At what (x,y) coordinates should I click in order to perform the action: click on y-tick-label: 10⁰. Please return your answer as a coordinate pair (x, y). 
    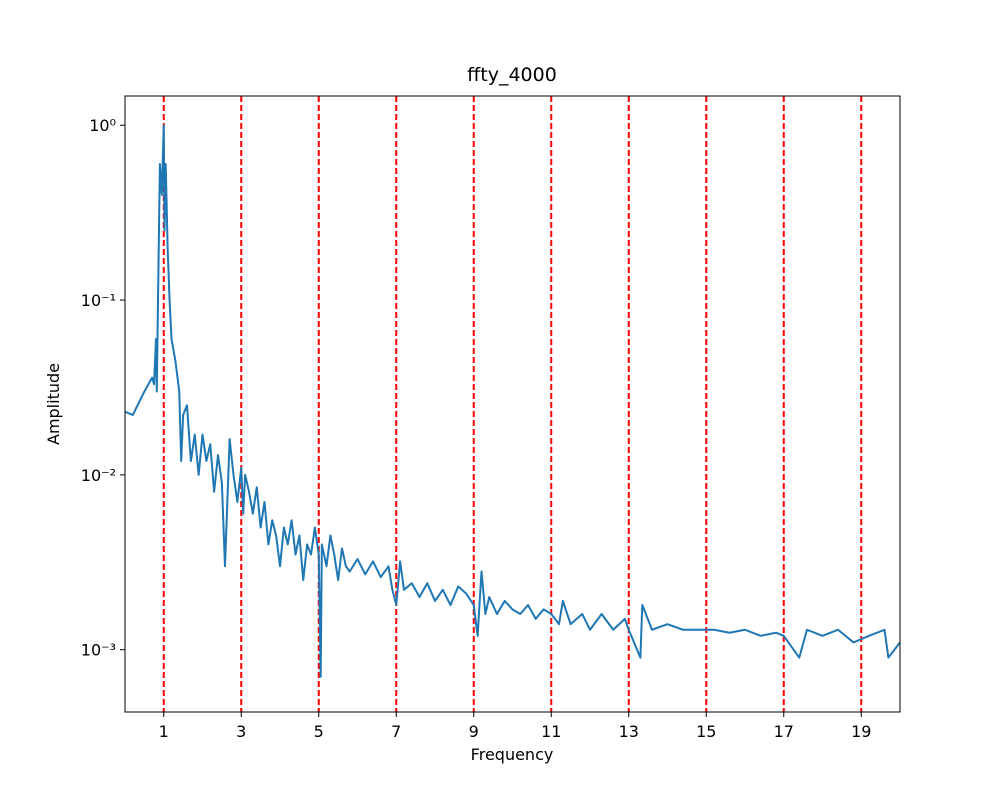
    Looking at the image, I should click on (102, 125).